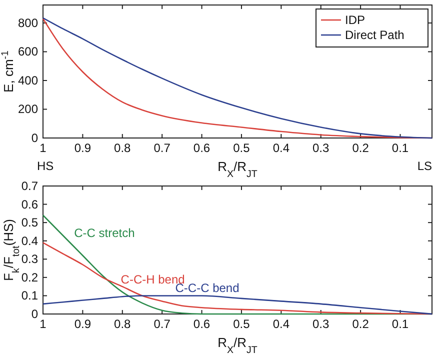 The image size is (439, 356). Describe the element at coordinates (28, 23) in the screenshot. I see `y-tick-label: 800` at that location.